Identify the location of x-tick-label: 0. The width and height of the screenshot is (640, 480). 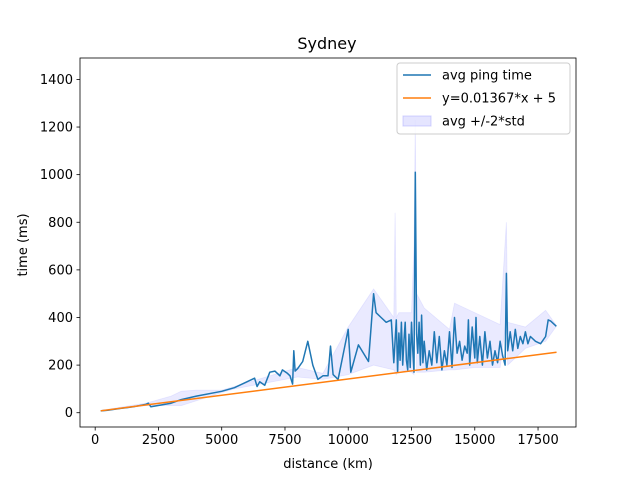
(95, 440).